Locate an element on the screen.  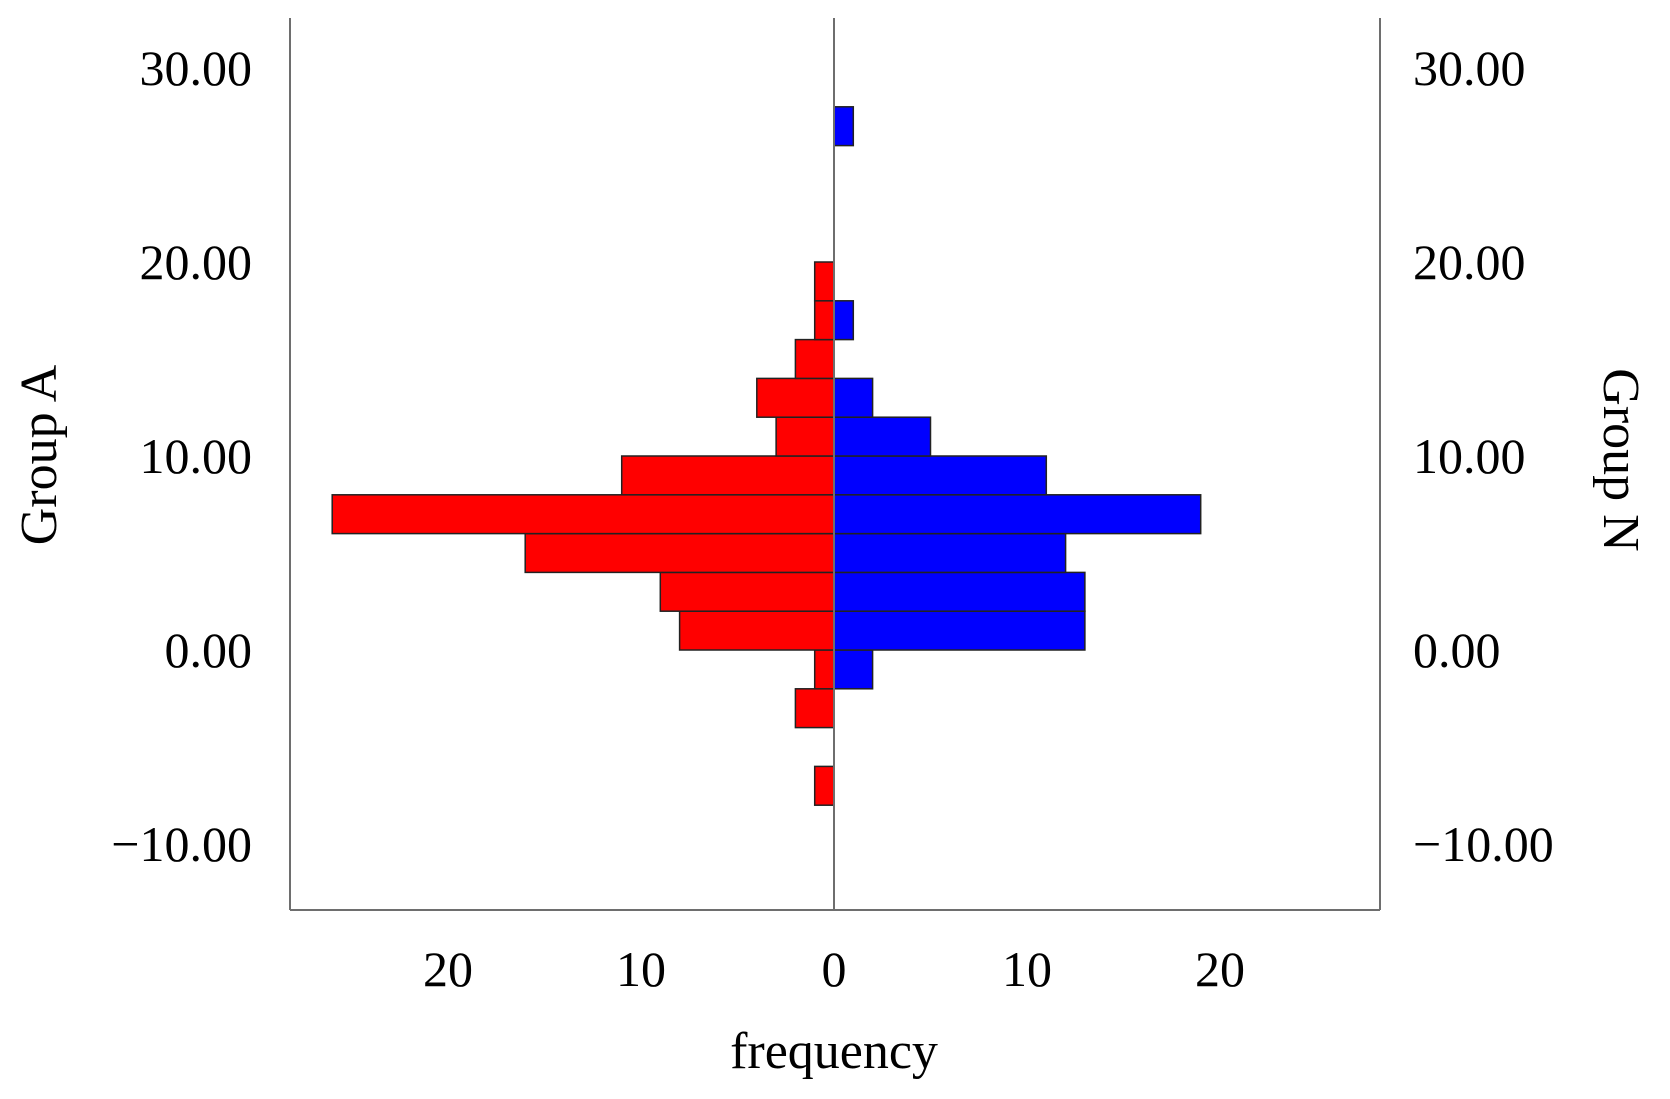
x-axis-title: frequency is located at coordinates (834, 1051).